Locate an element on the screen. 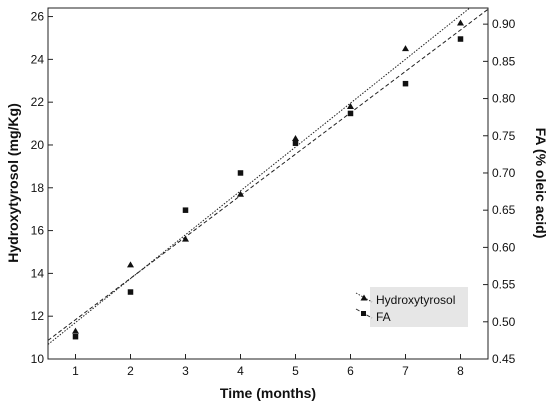 Image resolution: width=550 pixels, height=411 pixels. x-tick-label: 4 is located at coordinates (240, 371).